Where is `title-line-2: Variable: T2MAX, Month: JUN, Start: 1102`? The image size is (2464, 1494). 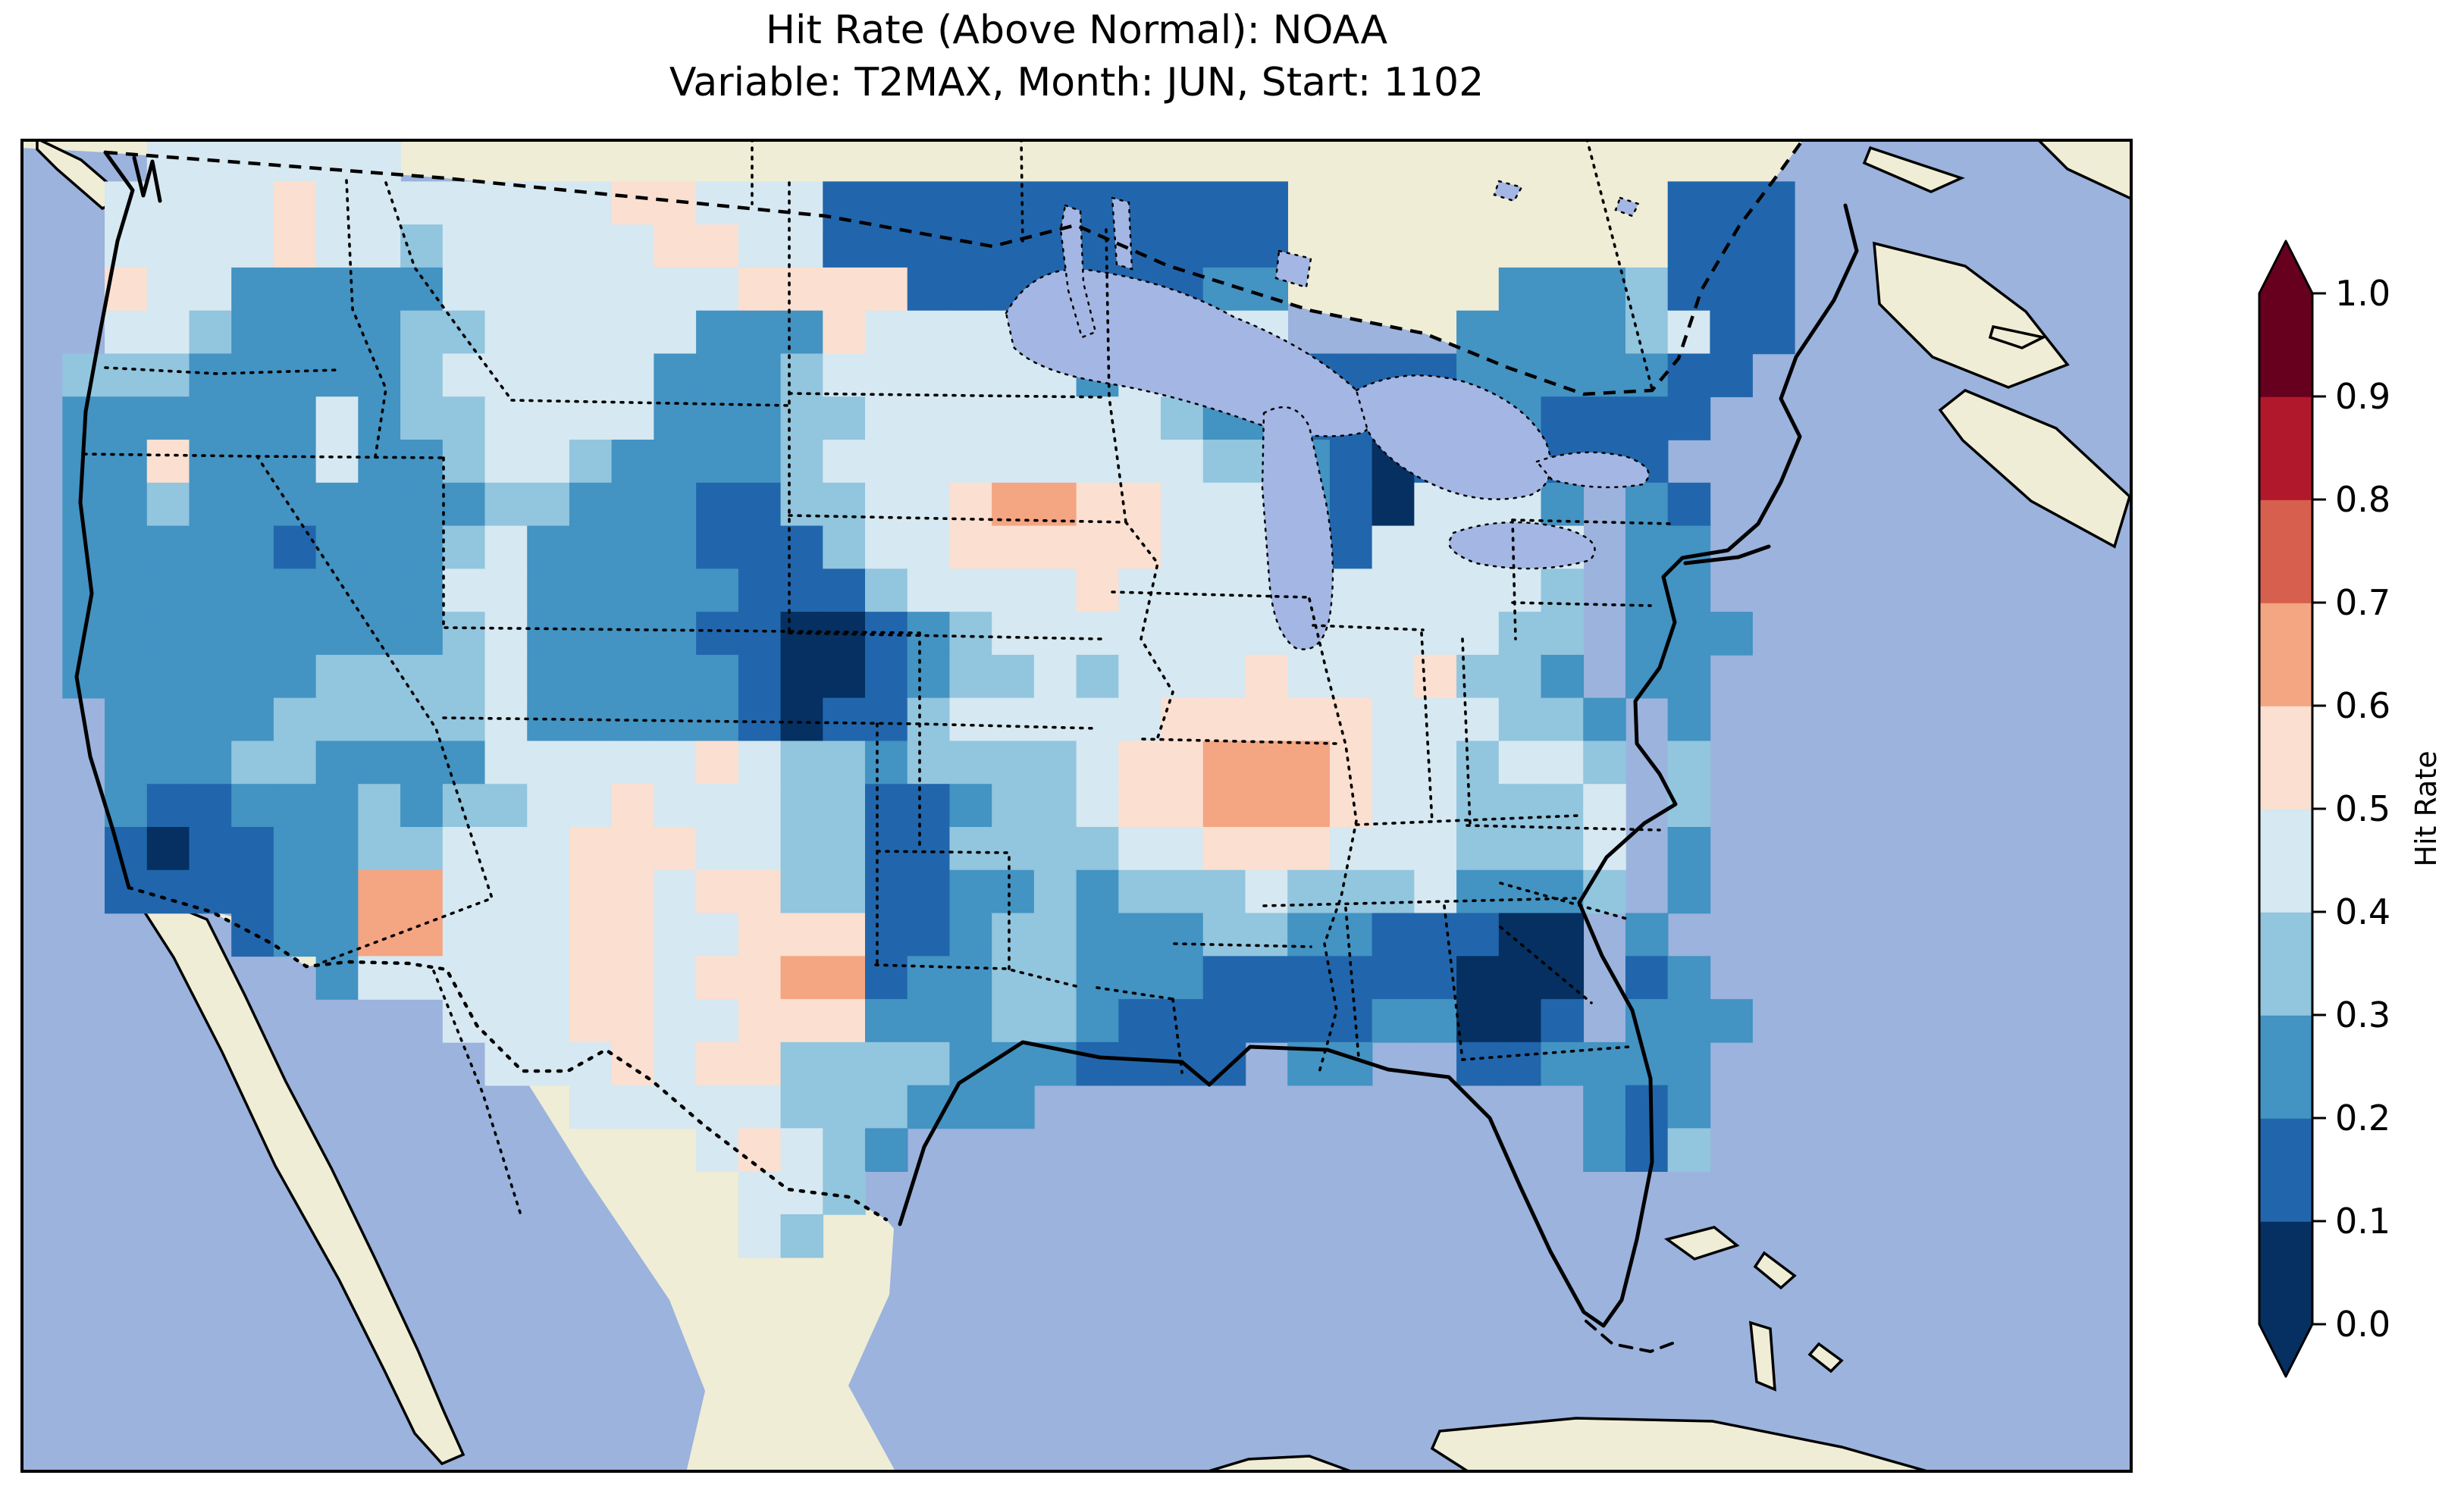 title-line-2: Variable: T2MAX, Month: JUN, Start: 1102 is located at coordinates (1076, 82).